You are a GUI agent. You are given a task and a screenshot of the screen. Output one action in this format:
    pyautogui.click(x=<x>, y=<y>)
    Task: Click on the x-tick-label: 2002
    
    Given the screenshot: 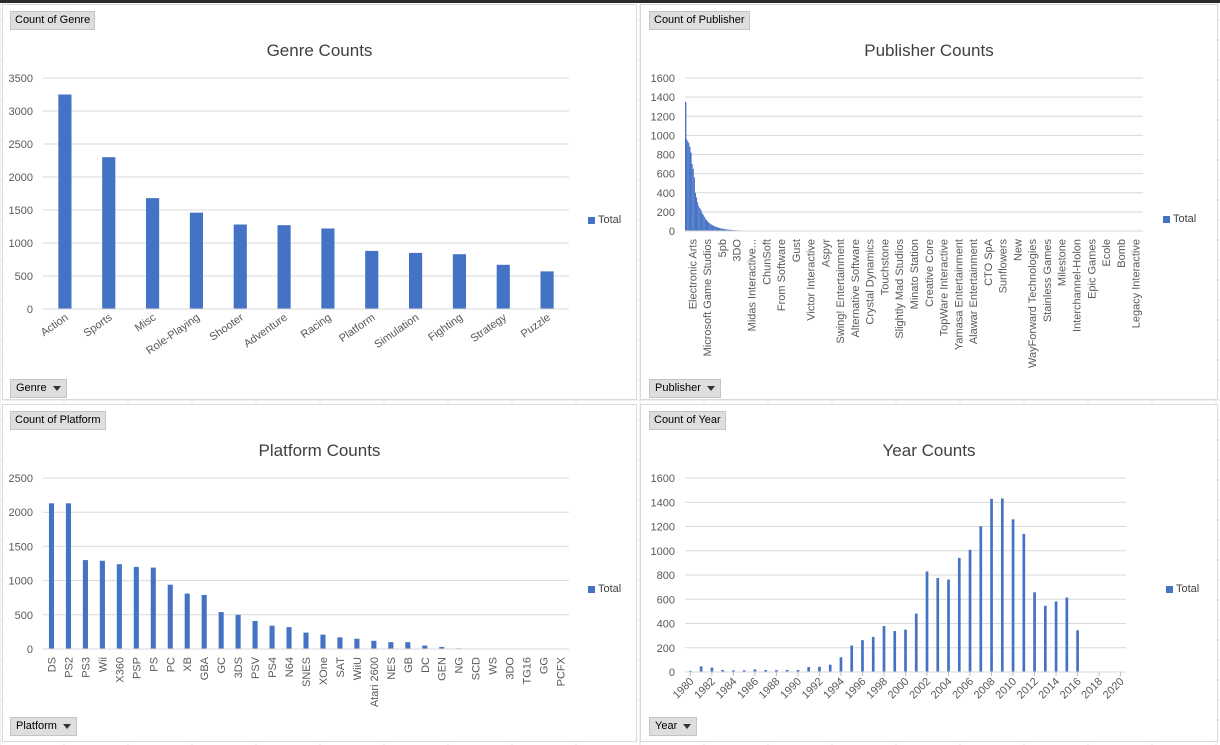 What is the action you would take?
    pyautogui.click(x=920, y=689)
    